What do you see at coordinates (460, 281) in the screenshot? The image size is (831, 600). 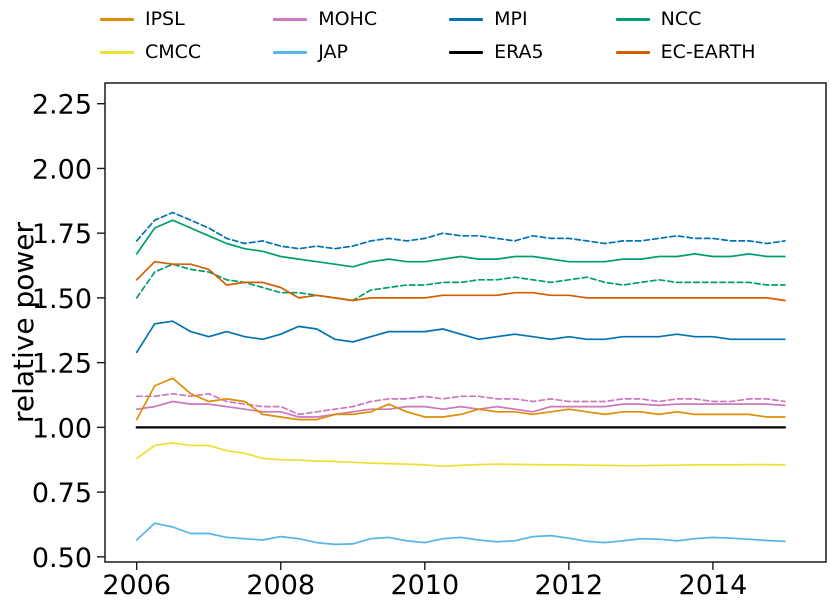 I see `series-line-ec-earth` at bounding box center [460, 281].